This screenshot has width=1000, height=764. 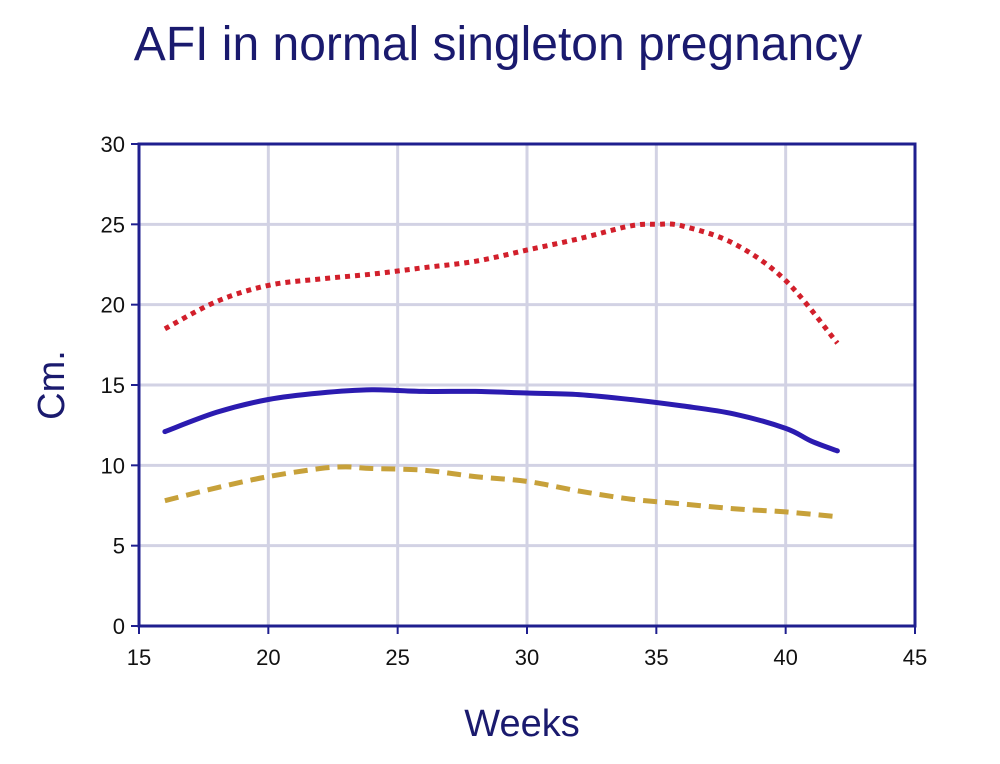 What do you see at coordinates (113, 465) in the screenshot?
I see `y-tick-label: 10` at bounding box center [113, 465].